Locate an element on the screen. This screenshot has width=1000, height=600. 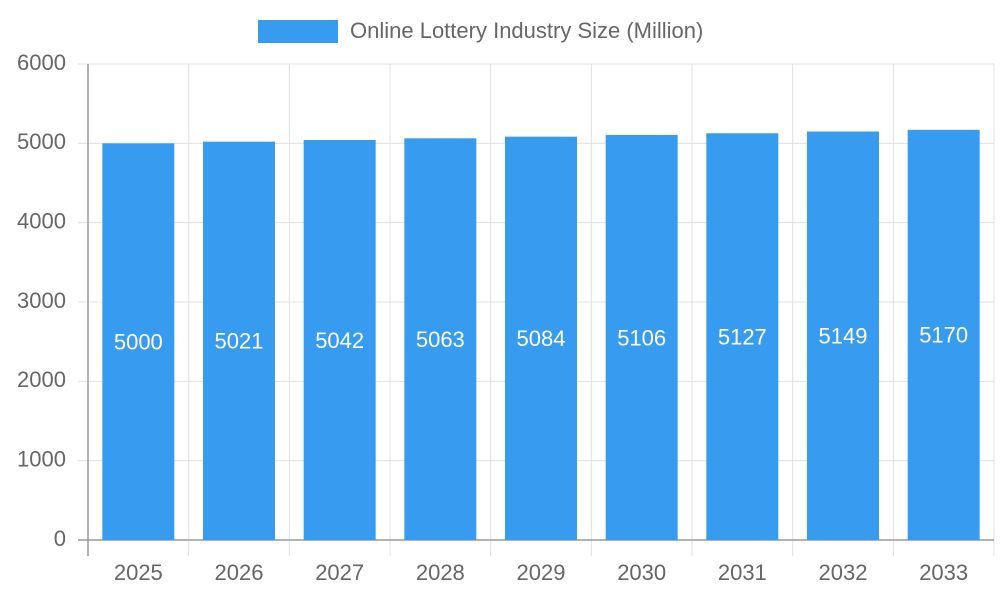
y-tick-label: 5000 is located at coordinates (41, 141).